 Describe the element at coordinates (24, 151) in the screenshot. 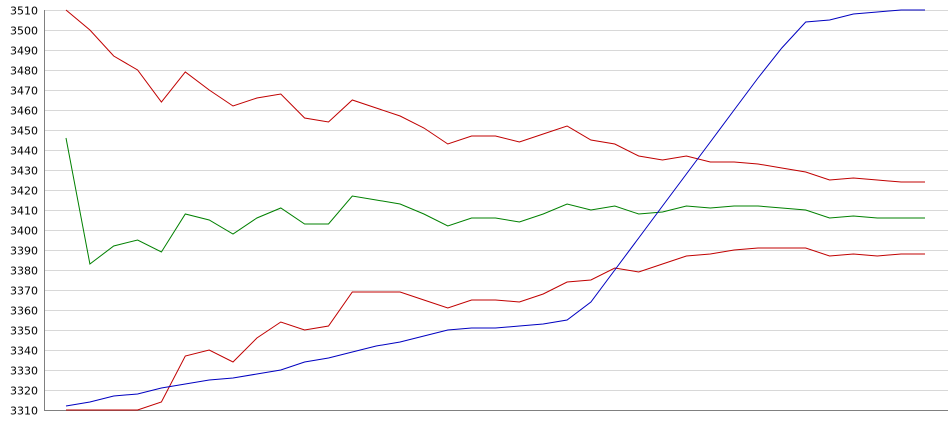

I see `y-tick-label: 3440` at that location.